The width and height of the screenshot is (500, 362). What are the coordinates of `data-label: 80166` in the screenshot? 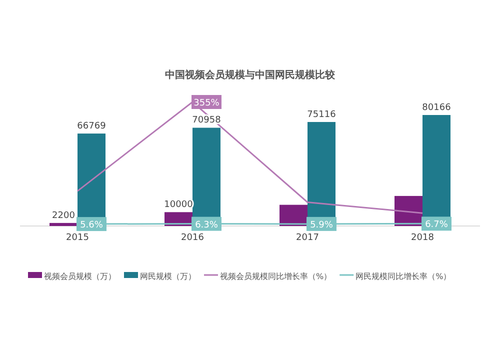 It's located at (437, 108).